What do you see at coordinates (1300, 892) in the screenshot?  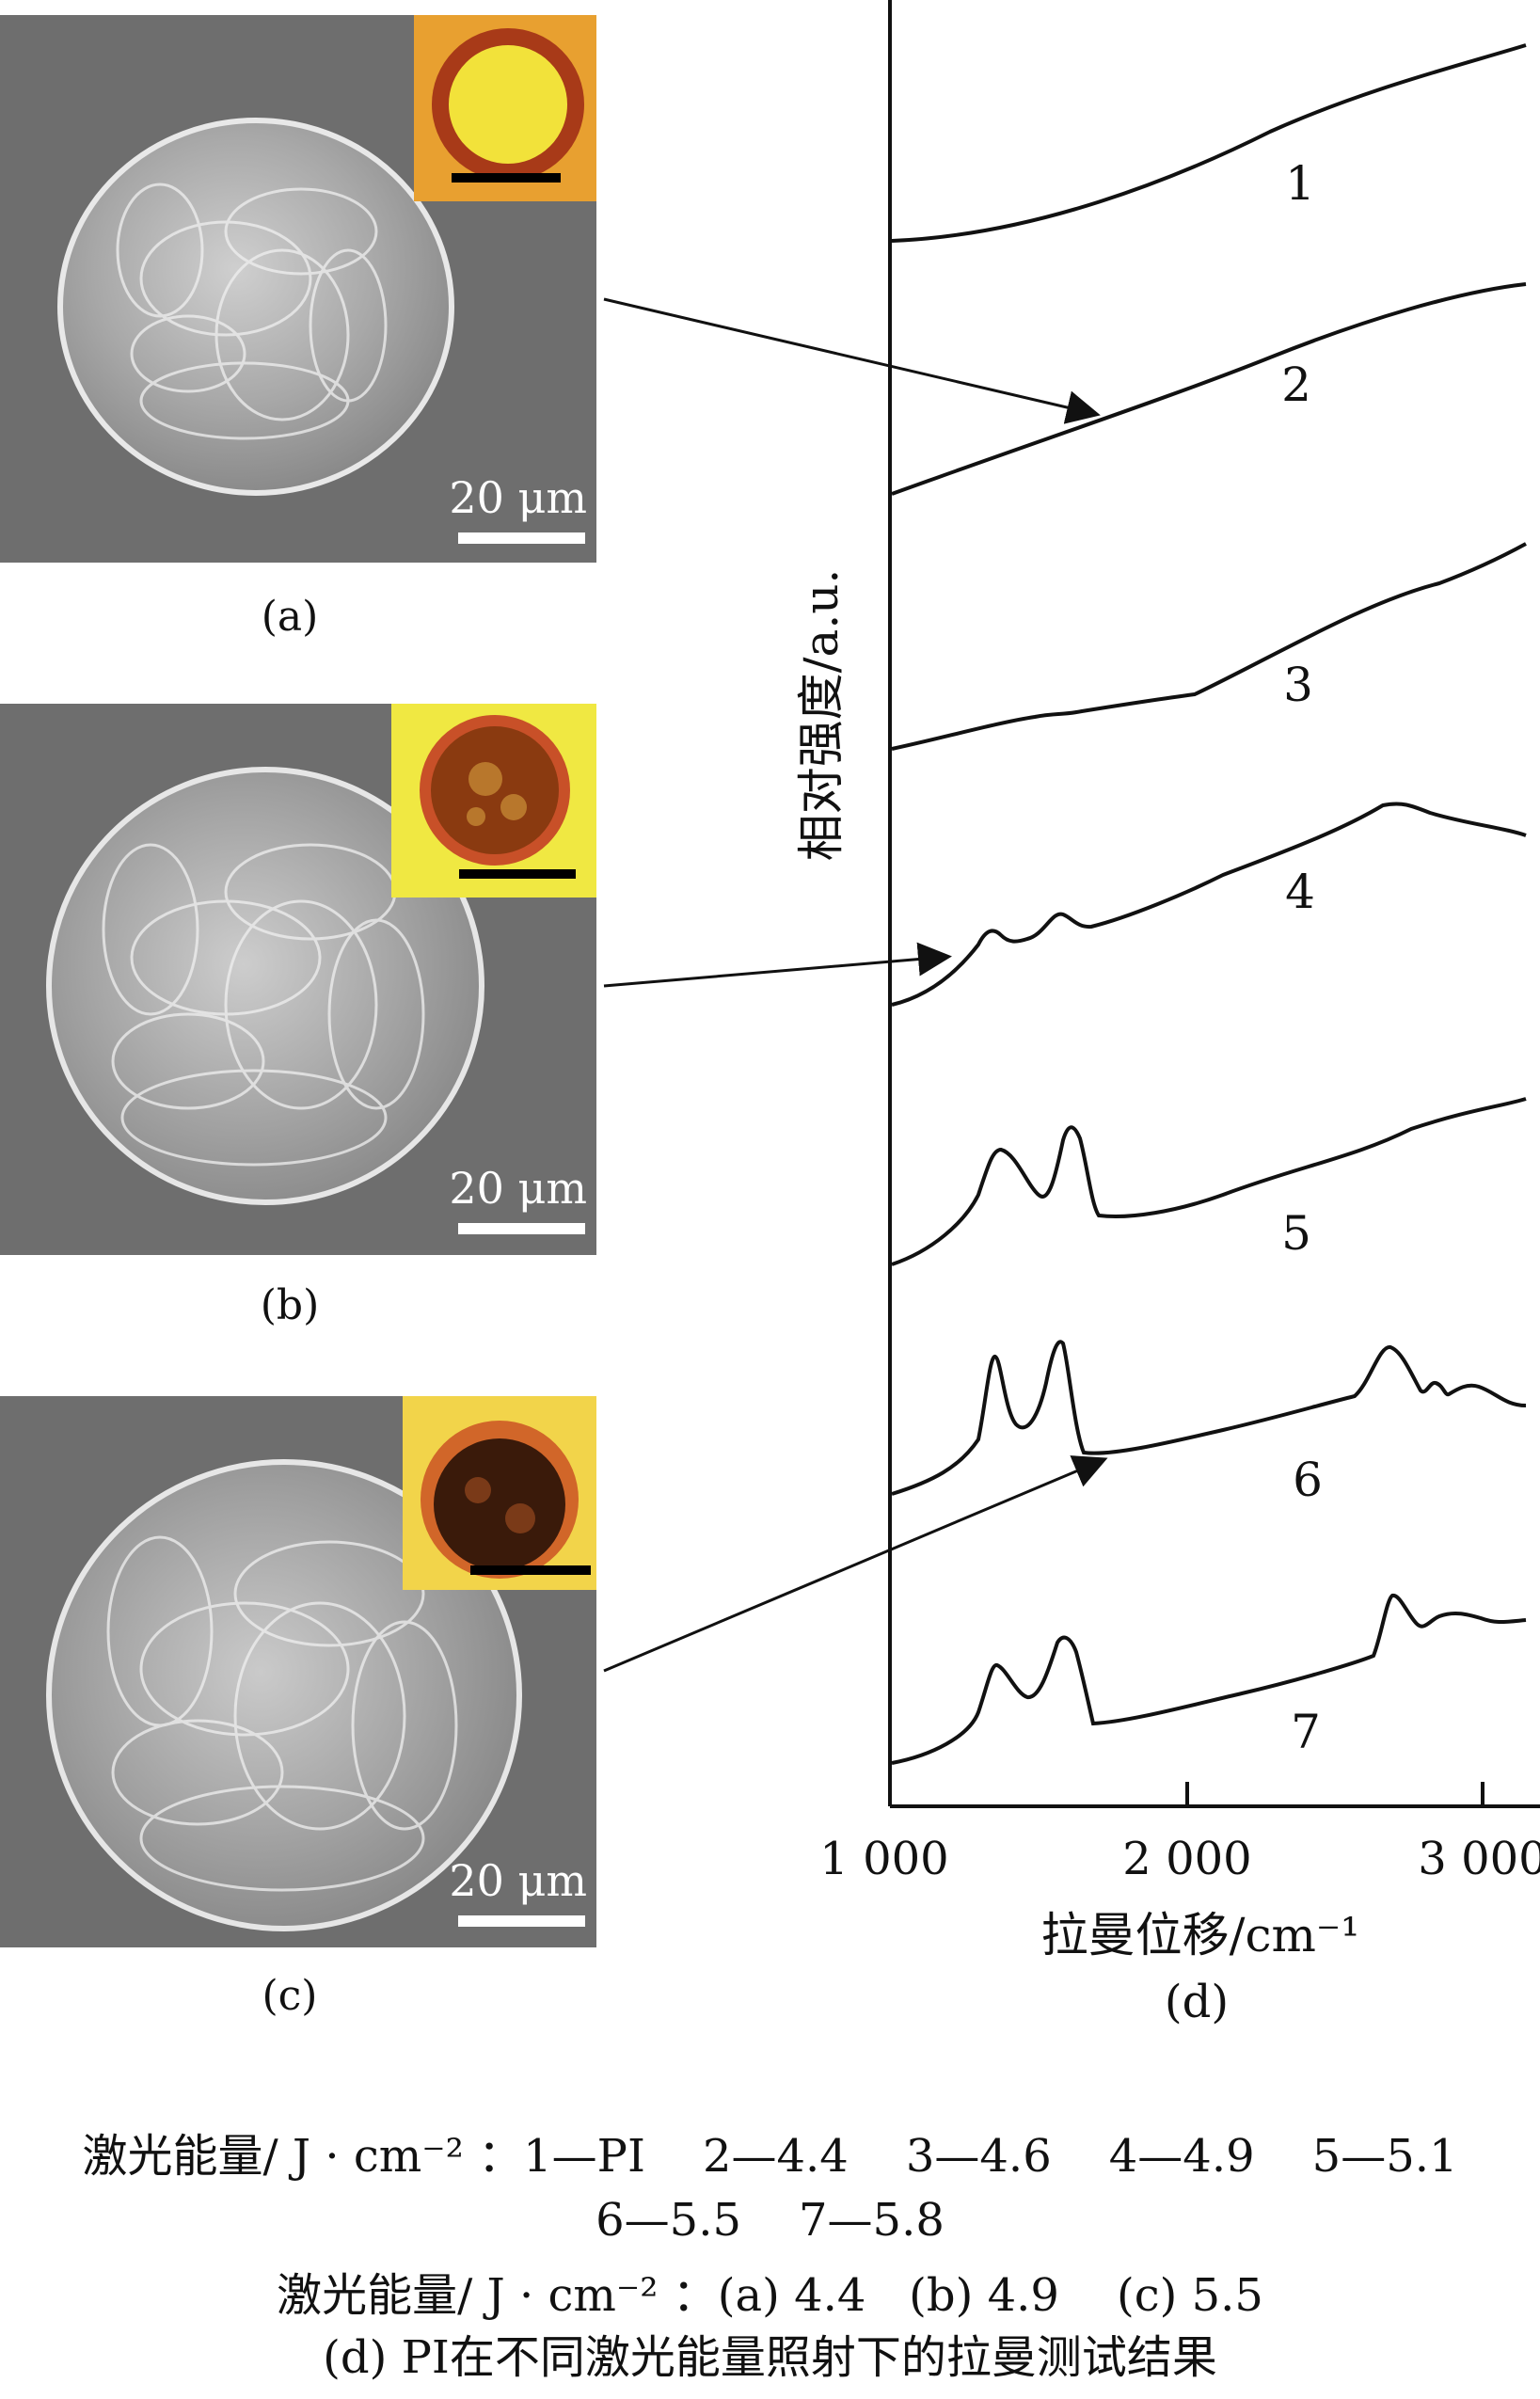 I see `curve-label-4: 4` at bounding box center [1300, 892].